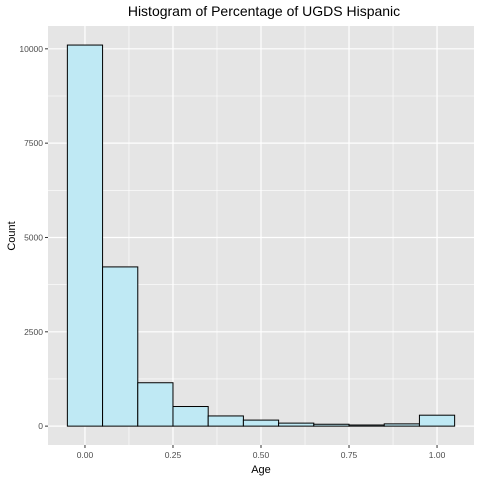 This screenshot has height=480, width=480. Describe the element at coordinates (349, 455) in the screenshot. I see `x-tick-label: 0.75` at that location.